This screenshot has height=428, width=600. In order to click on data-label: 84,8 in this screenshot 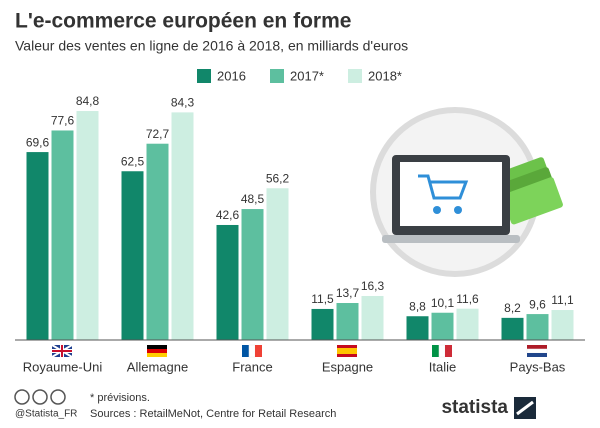, I will do `click(88, 101)`.